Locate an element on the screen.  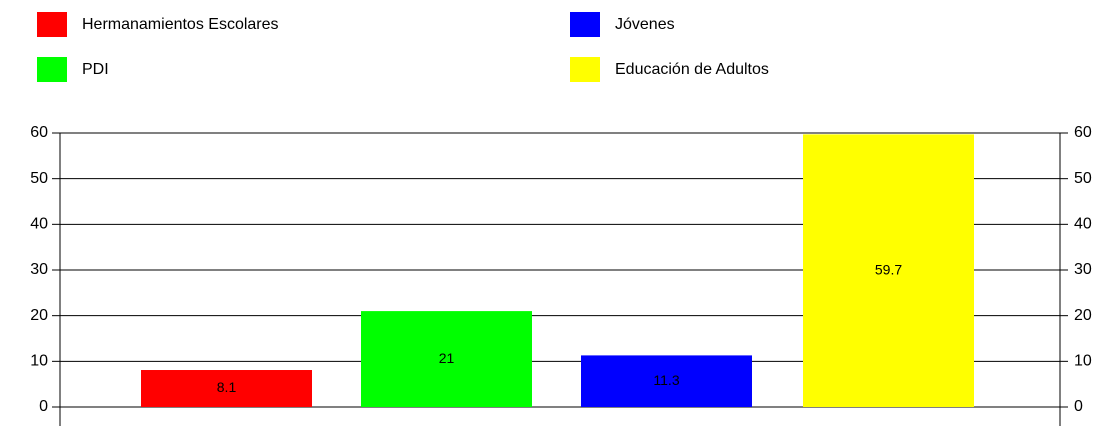
legend-label: Educación de Adultos is located at coordinates (692, 69).